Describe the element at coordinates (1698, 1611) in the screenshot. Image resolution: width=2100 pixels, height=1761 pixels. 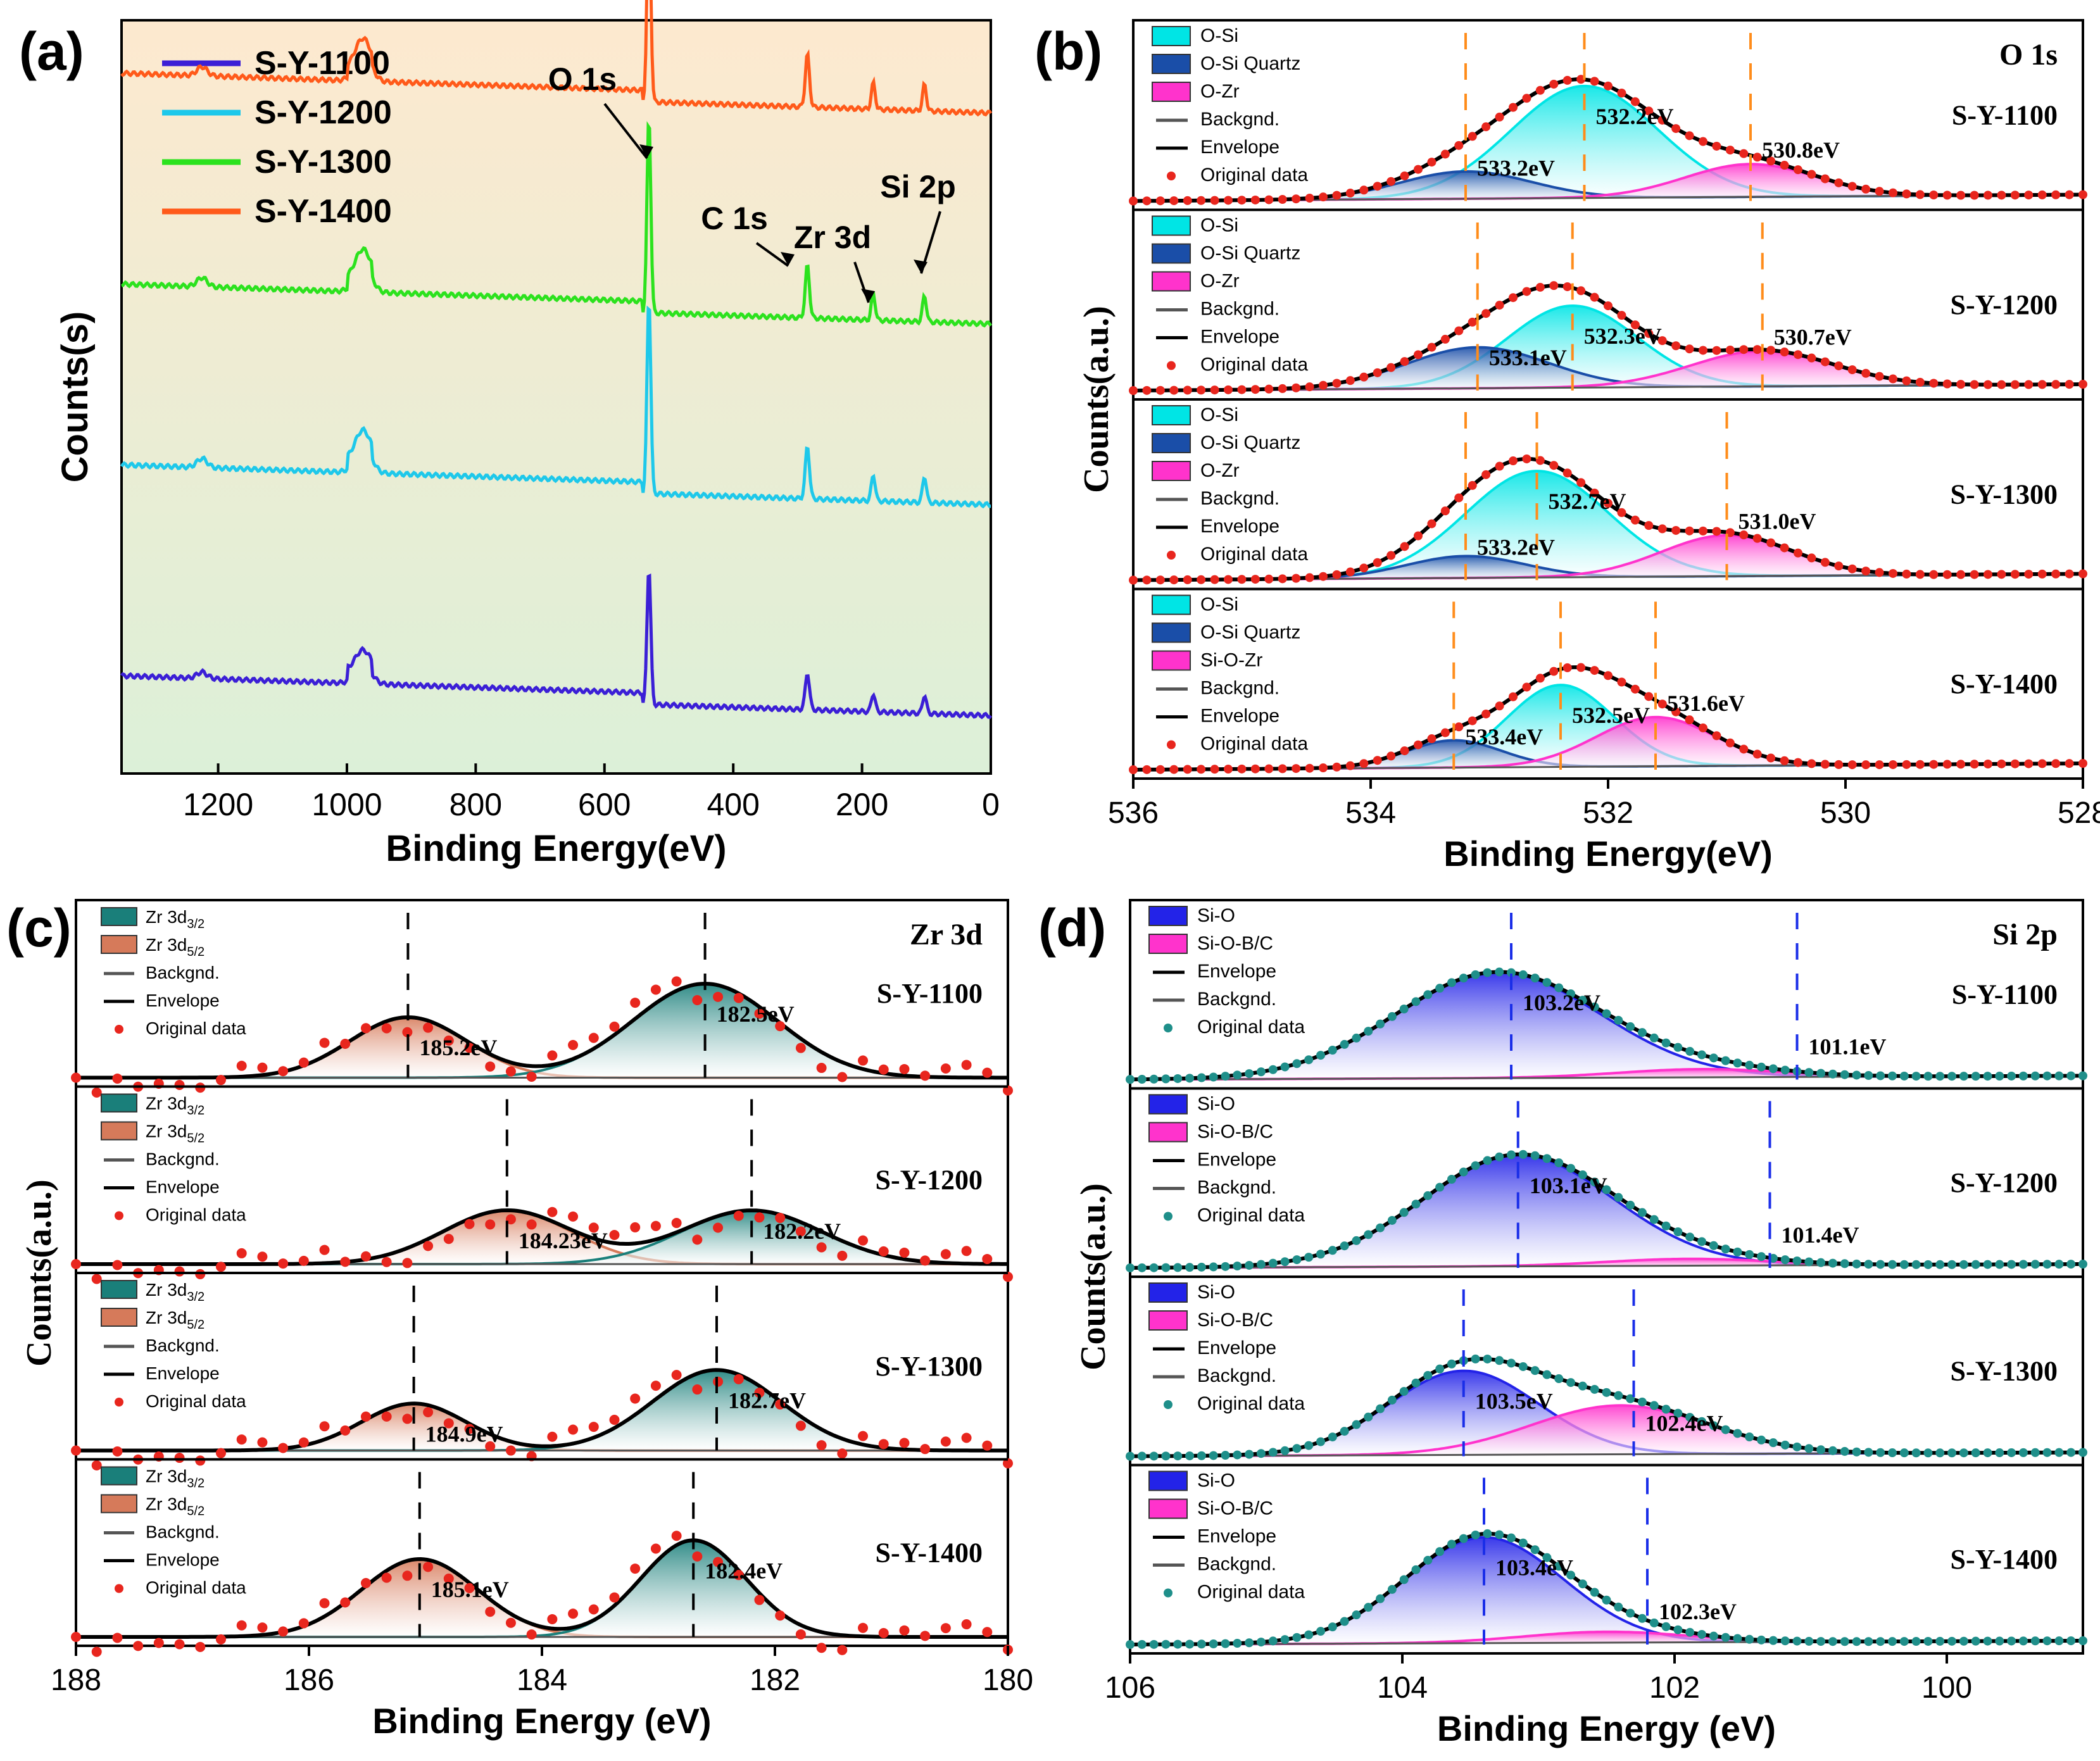
I see `peak-label-si-o-b-c: 102.3eV` at that location.